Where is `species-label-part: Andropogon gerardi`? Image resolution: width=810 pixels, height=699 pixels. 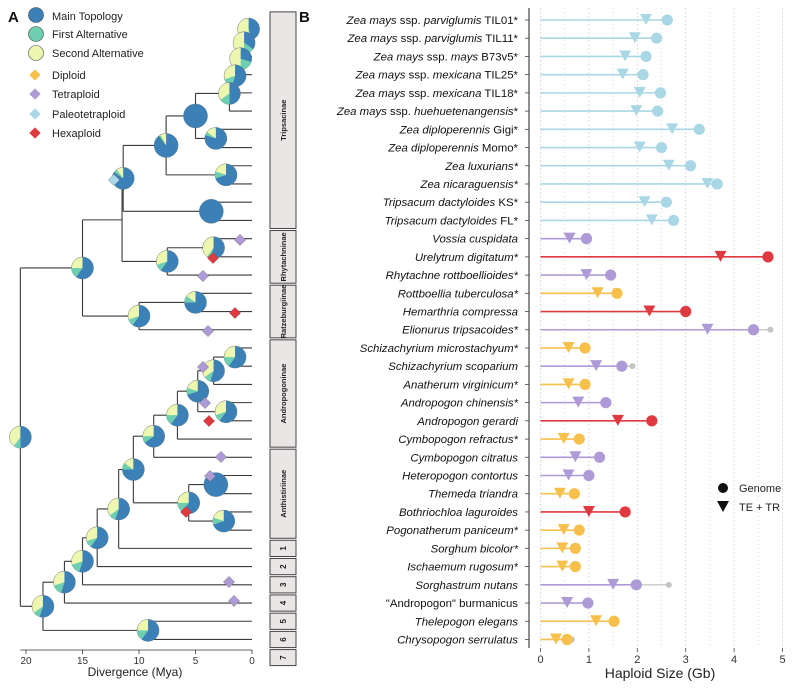
species-label-part: Andropogon gerardi is located at coordinates (467, 422).